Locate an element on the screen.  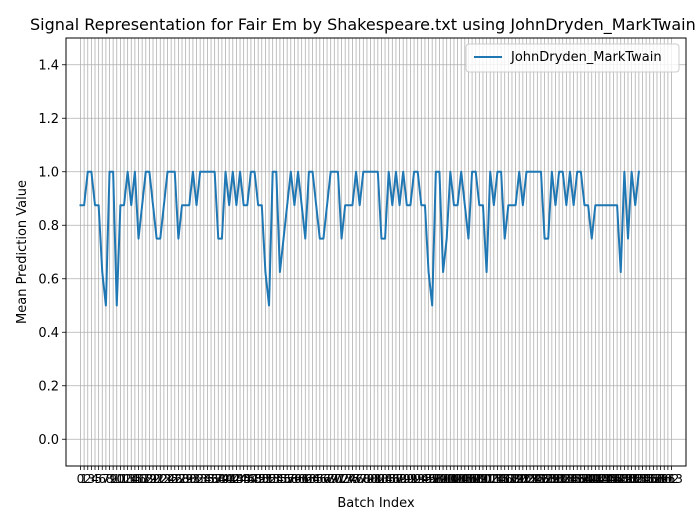
x-tick-label: 49 is located at coordinates (258, 479).